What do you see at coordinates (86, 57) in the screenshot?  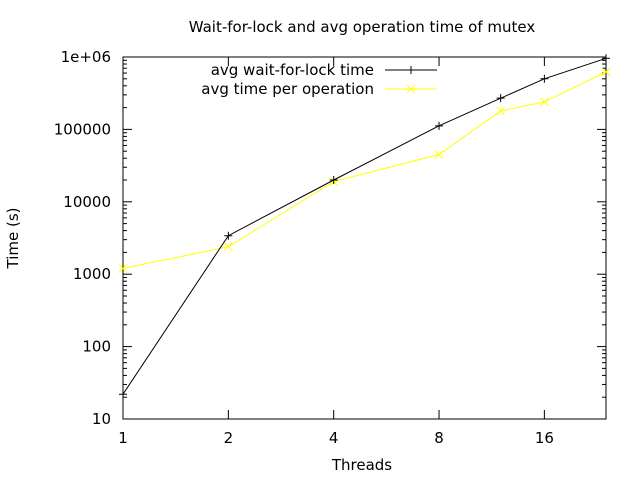 I see `y-tick-label: 1e+06` at bounding box center [86, 57].